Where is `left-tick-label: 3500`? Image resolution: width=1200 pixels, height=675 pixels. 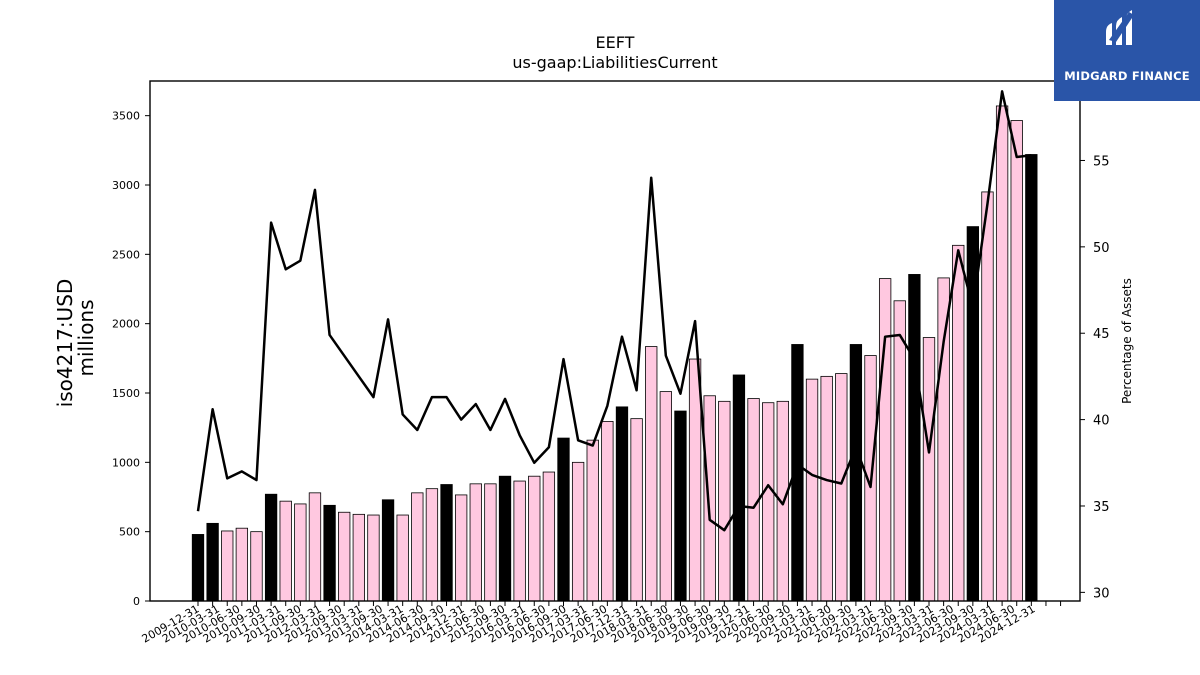 left-tick-label: 3500 is located at coordinates (126, 116).